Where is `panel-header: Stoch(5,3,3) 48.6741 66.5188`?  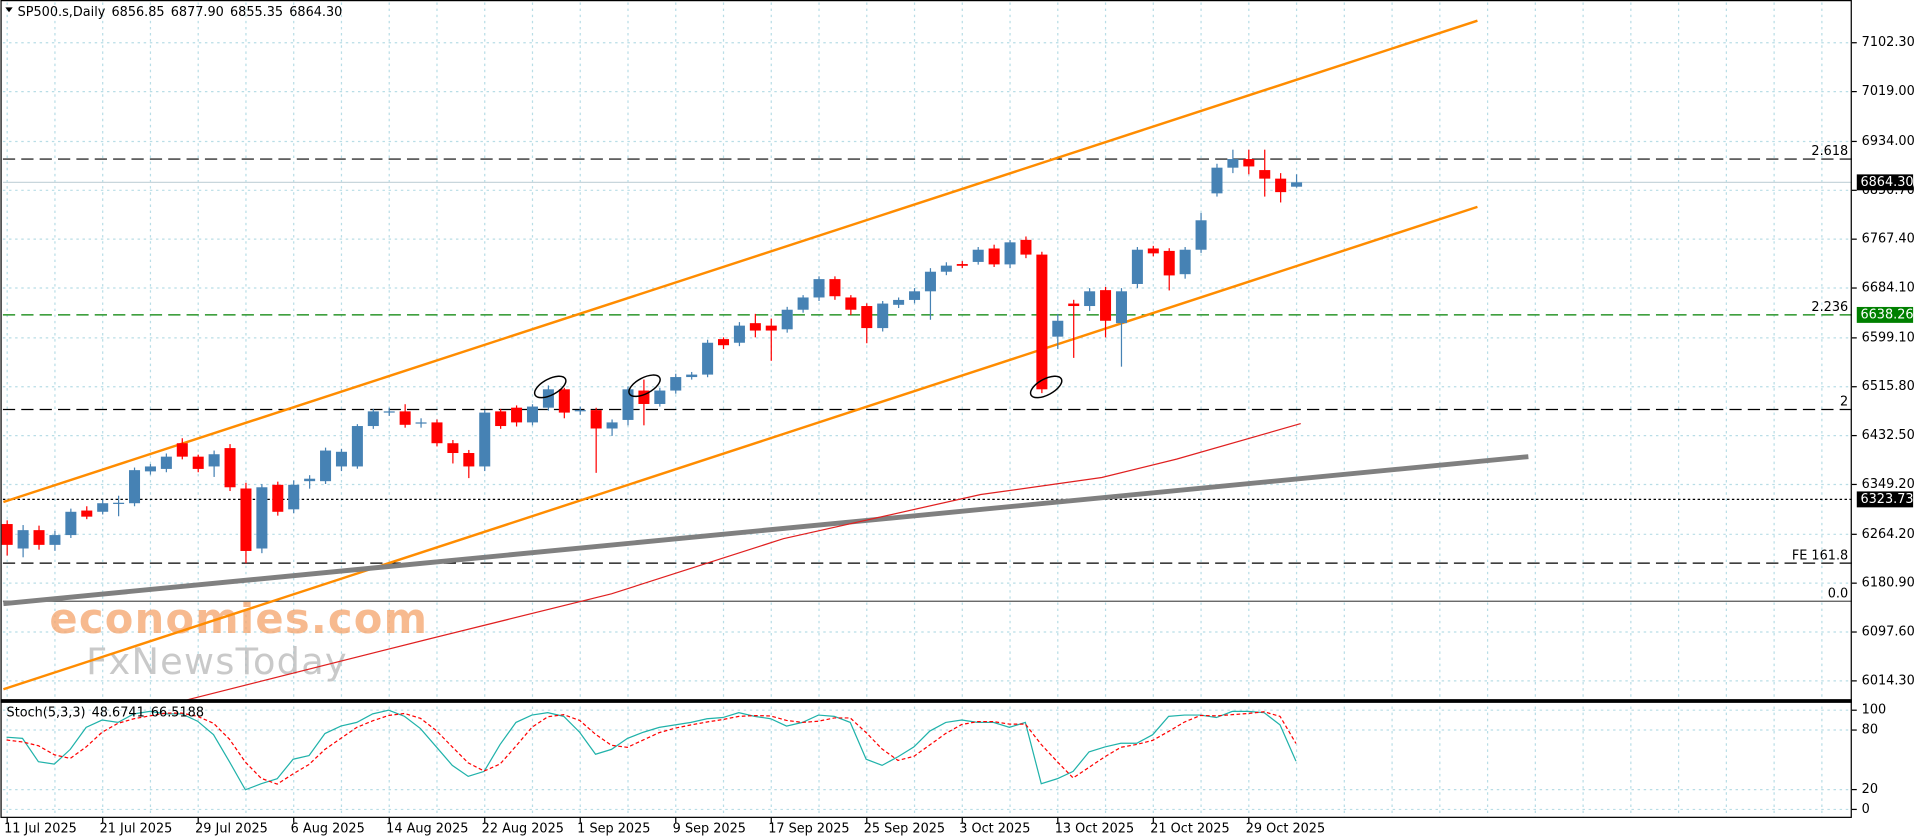
panel-header: Stoch(5,3,3) 48.6741 66.5188 is located at coordinates (105, 712).